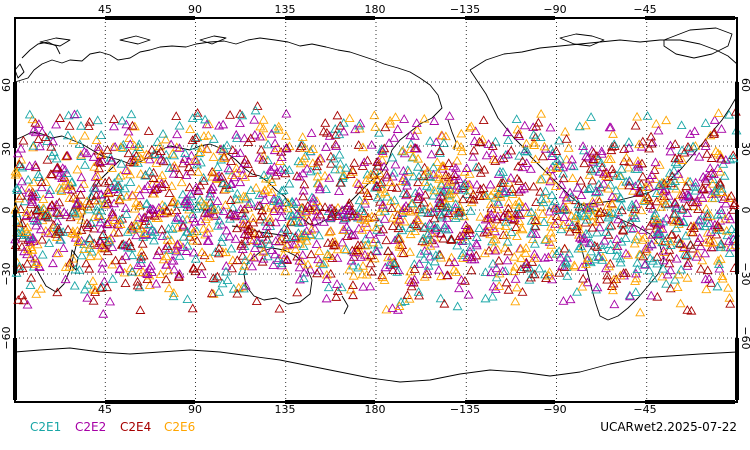  Describe the element at coordinates (603, 55) in the screenshot. I see `coastline-north-america` at that location.